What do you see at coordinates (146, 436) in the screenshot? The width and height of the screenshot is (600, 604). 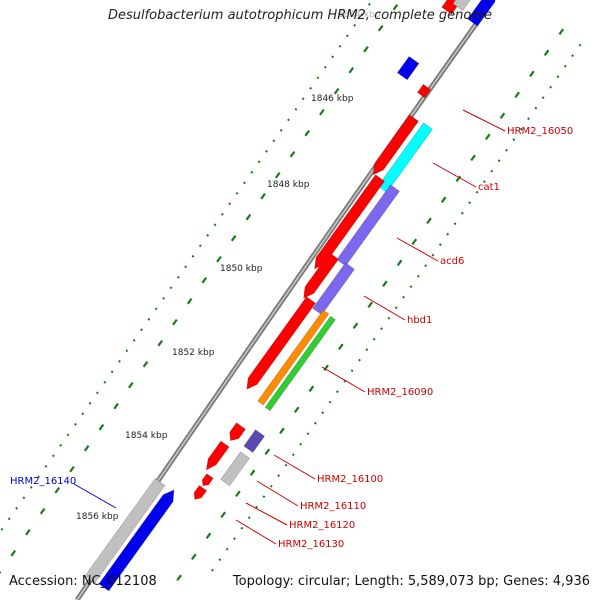 I see `scale-label: 1854 kbp` at bounding box center [146, 436].